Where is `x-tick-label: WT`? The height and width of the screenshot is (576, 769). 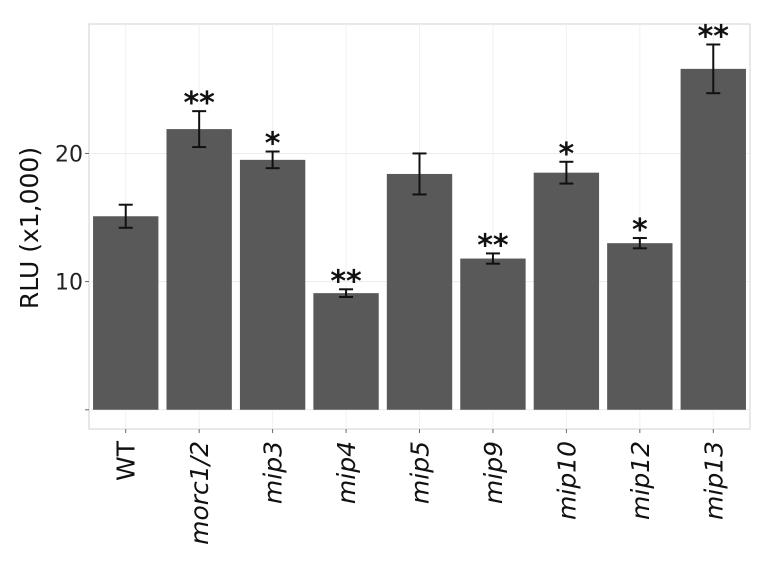 x-tick-label: WT is located at coordinates (126, 460).